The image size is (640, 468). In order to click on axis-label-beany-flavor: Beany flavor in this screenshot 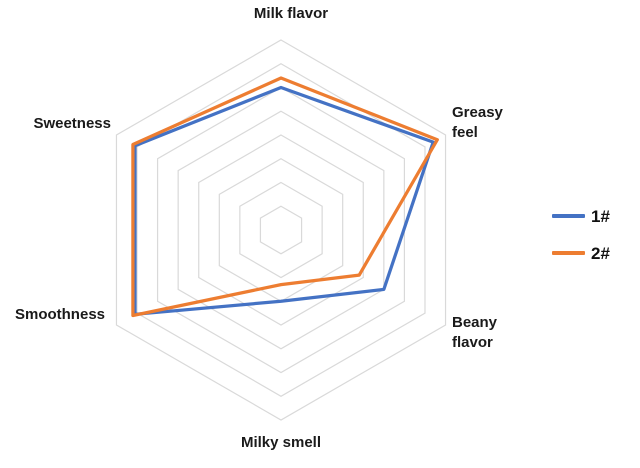, I will do `click(475, 332)`.